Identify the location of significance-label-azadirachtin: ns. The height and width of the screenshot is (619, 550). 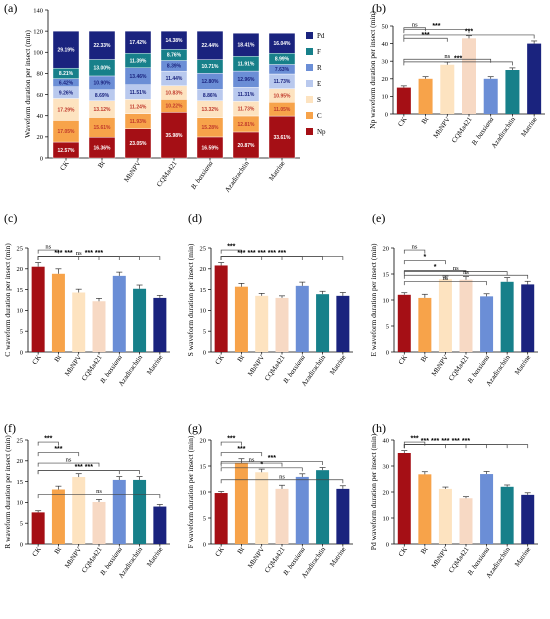
(456, 268).